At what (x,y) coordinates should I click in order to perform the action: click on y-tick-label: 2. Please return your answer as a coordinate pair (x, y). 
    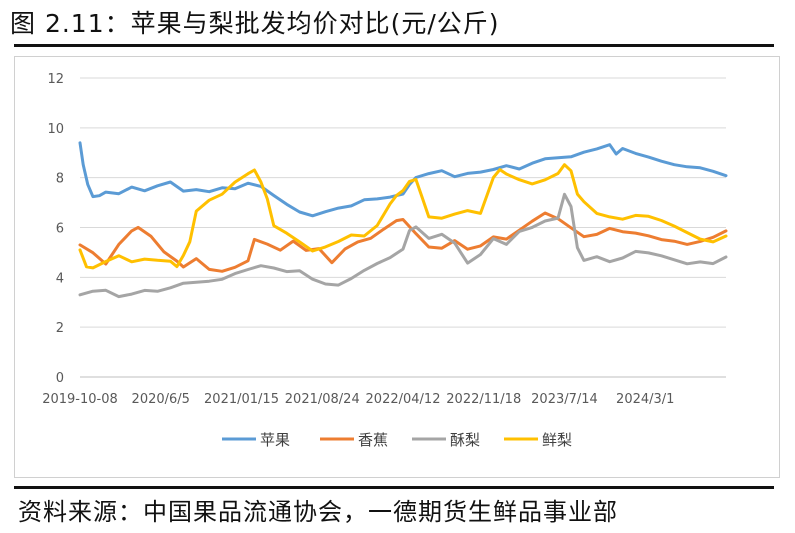
    Looking at the image, I should click on (60, 328).